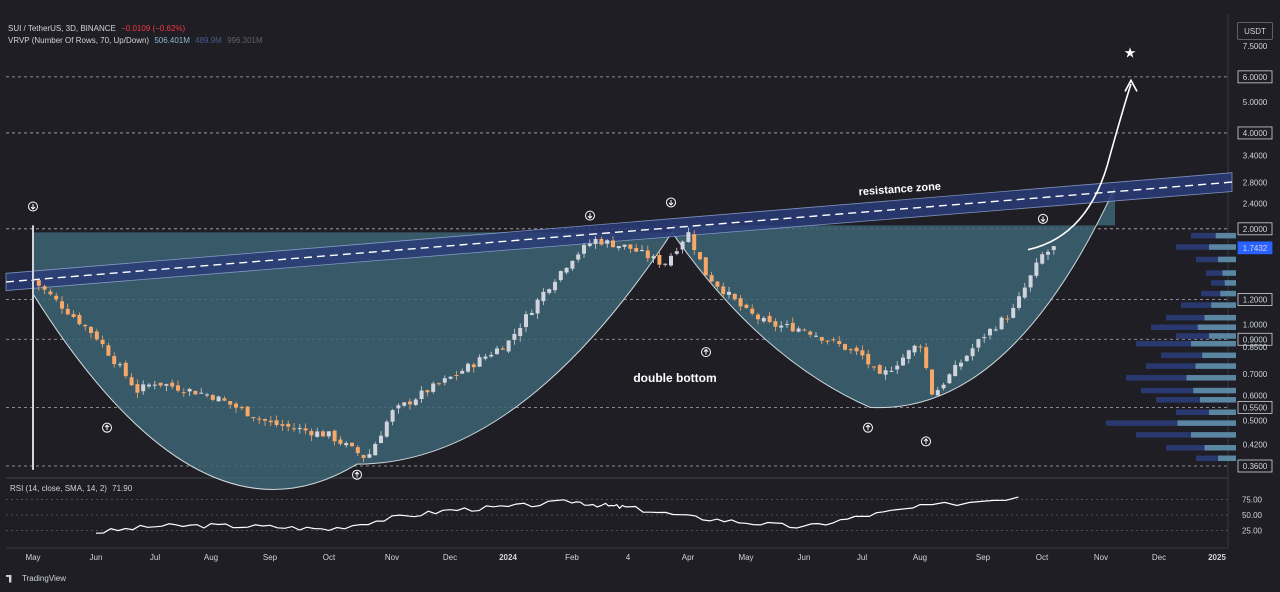 This screenshot has width=1280, height=592. Describe the element at coordinates (1159, 557) in the screenshot. I see `time-tick-label: Dec` at that location.